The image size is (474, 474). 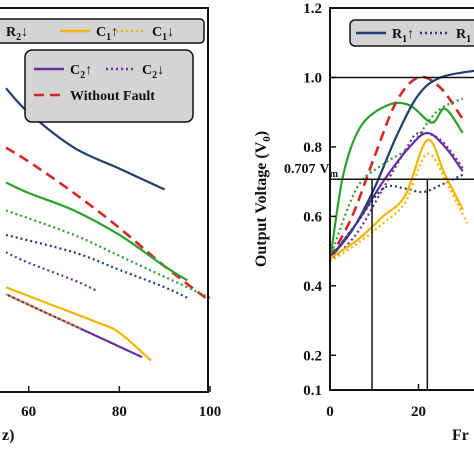 What do you see at coordinates (312, 356) in the screenshot?
I see `right-y-tick-label-1: 0.2` at bounding box center [312, 356].